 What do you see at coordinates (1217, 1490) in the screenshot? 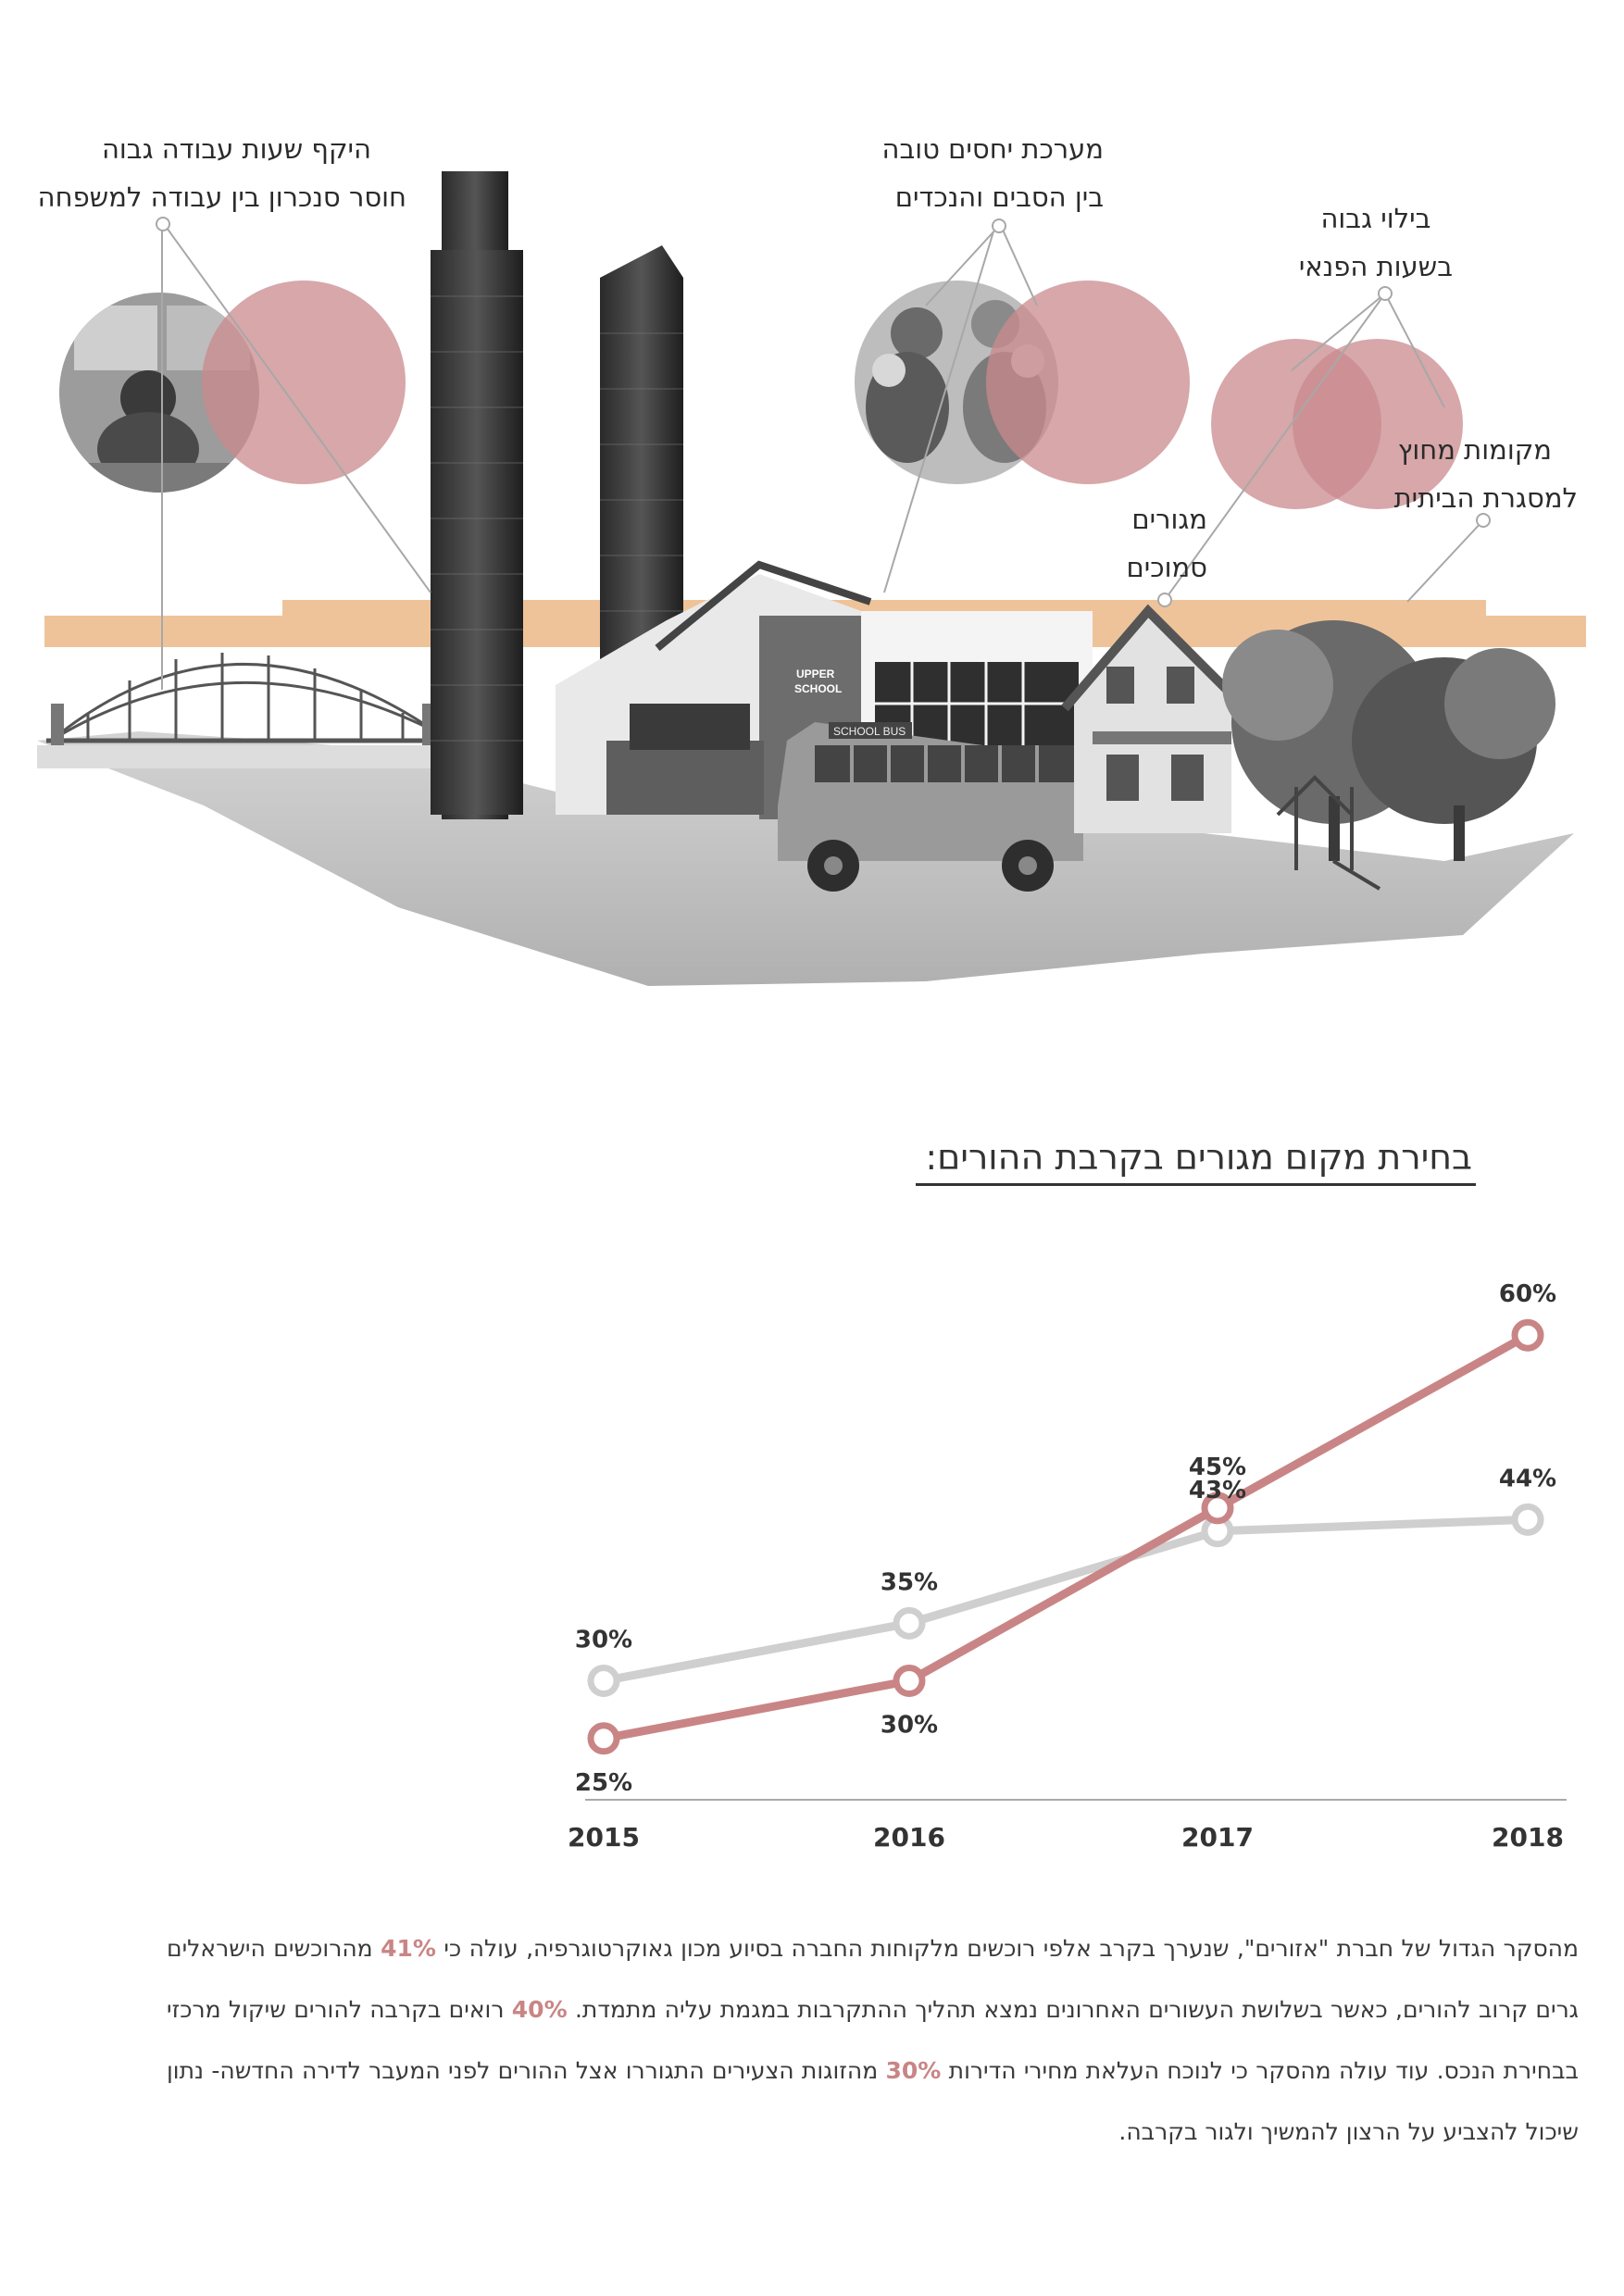
I see `data-label: 43%` at bounding box center [1217, 1490].